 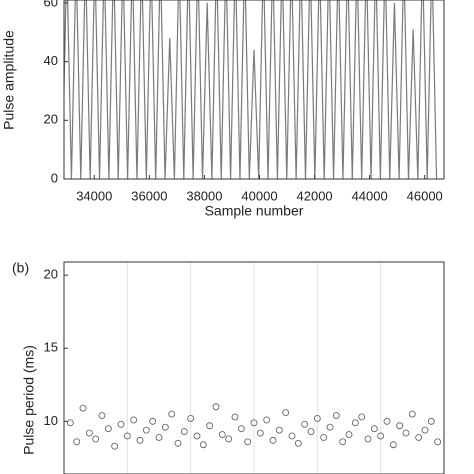 I want to click on x-tick-label: 36000, so click(x=149, y=195).